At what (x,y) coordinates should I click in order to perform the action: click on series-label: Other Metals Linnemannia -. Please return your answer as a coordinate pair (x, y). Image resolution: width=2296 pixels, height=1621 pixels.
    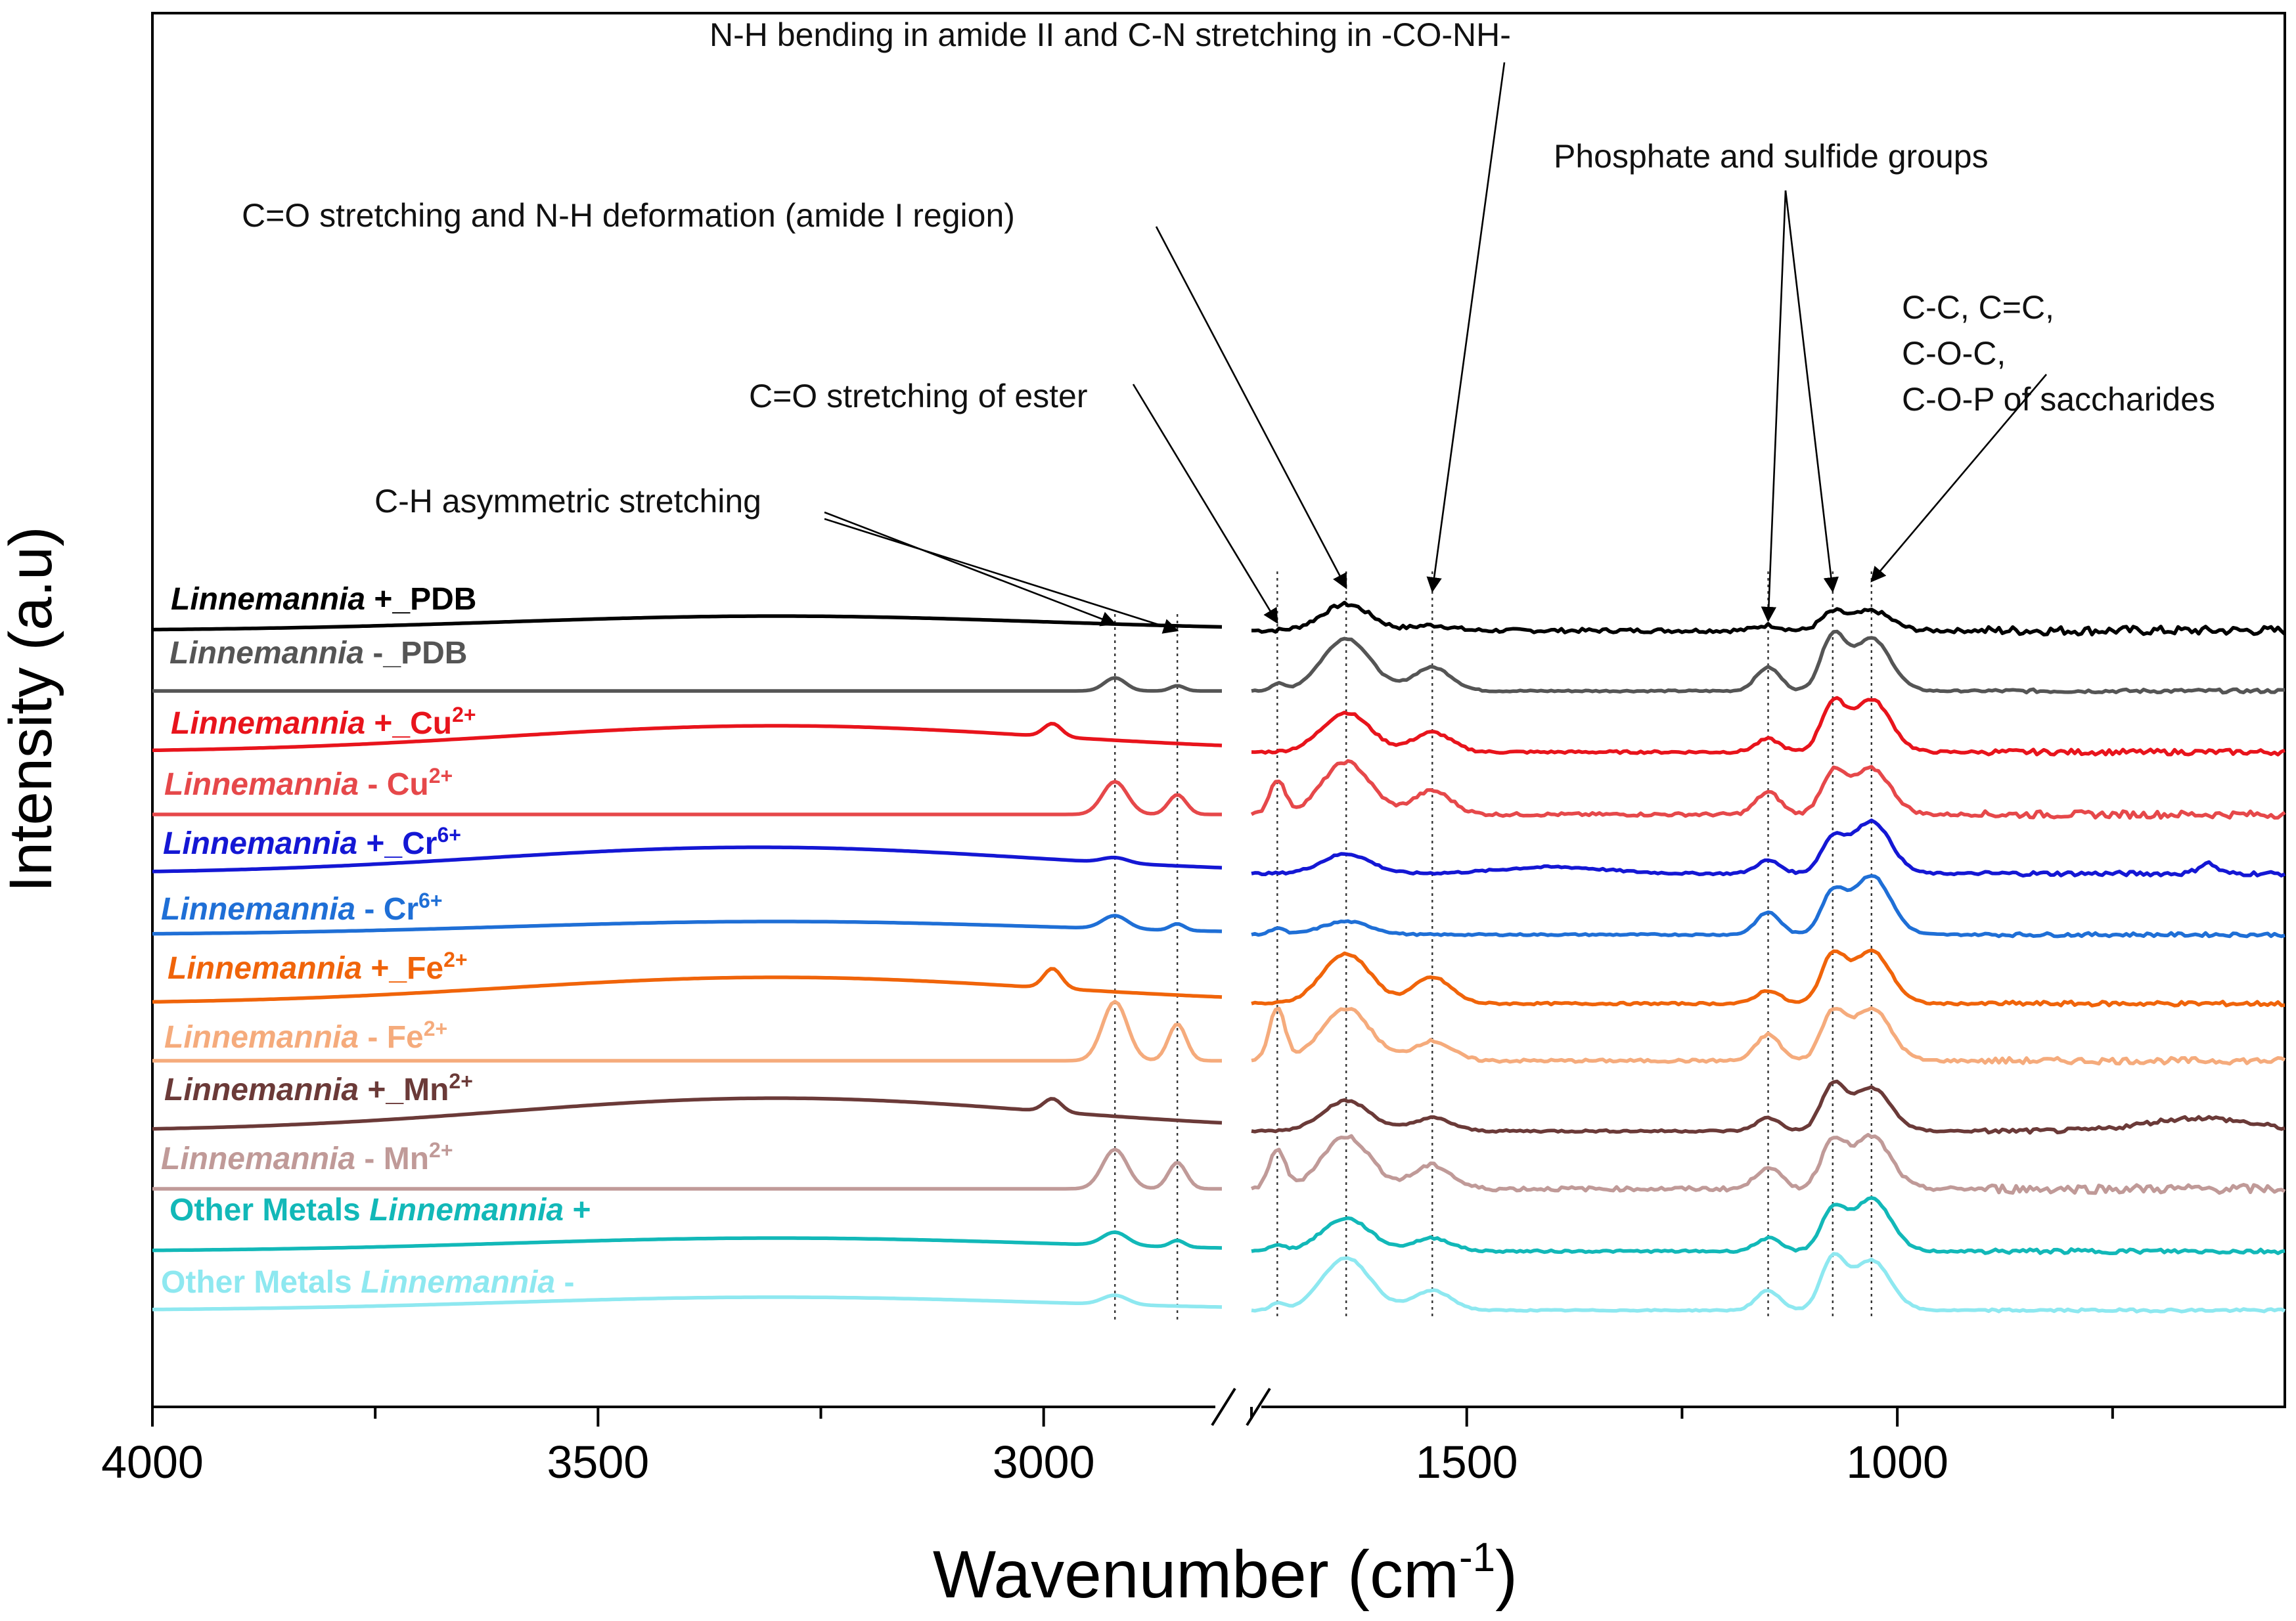
    Looking at the image, I should click on (367, 1282).